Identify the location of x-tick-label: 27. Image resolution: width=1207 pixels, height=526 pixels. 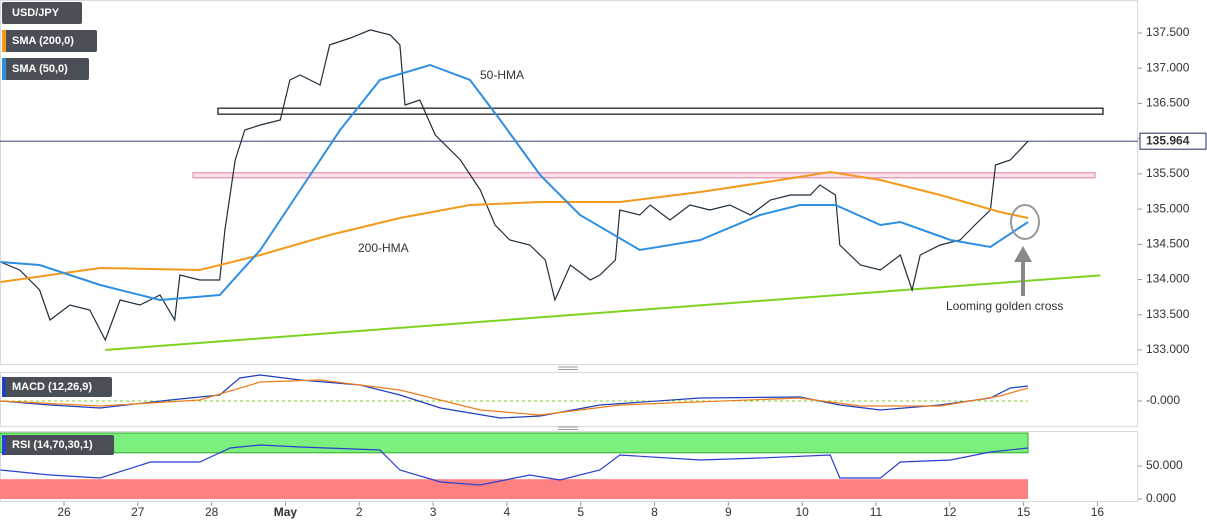
(138, 512).